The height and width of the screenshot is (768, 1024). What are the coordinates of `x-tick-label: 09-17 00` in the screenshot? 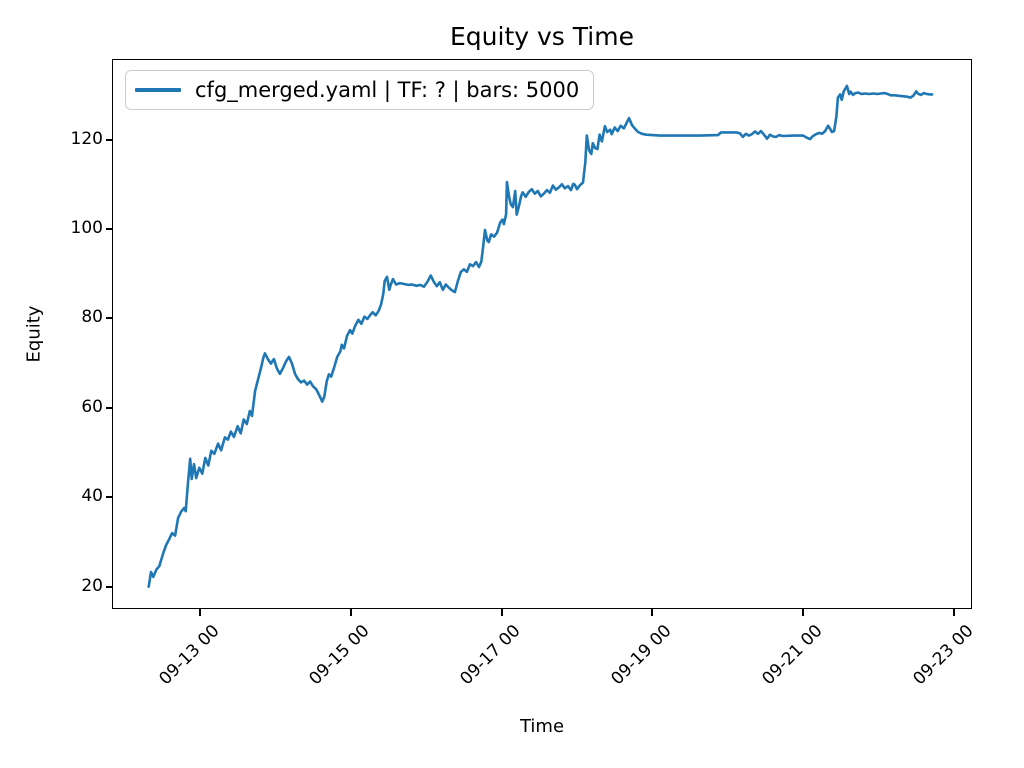 It's located at (490, 655).